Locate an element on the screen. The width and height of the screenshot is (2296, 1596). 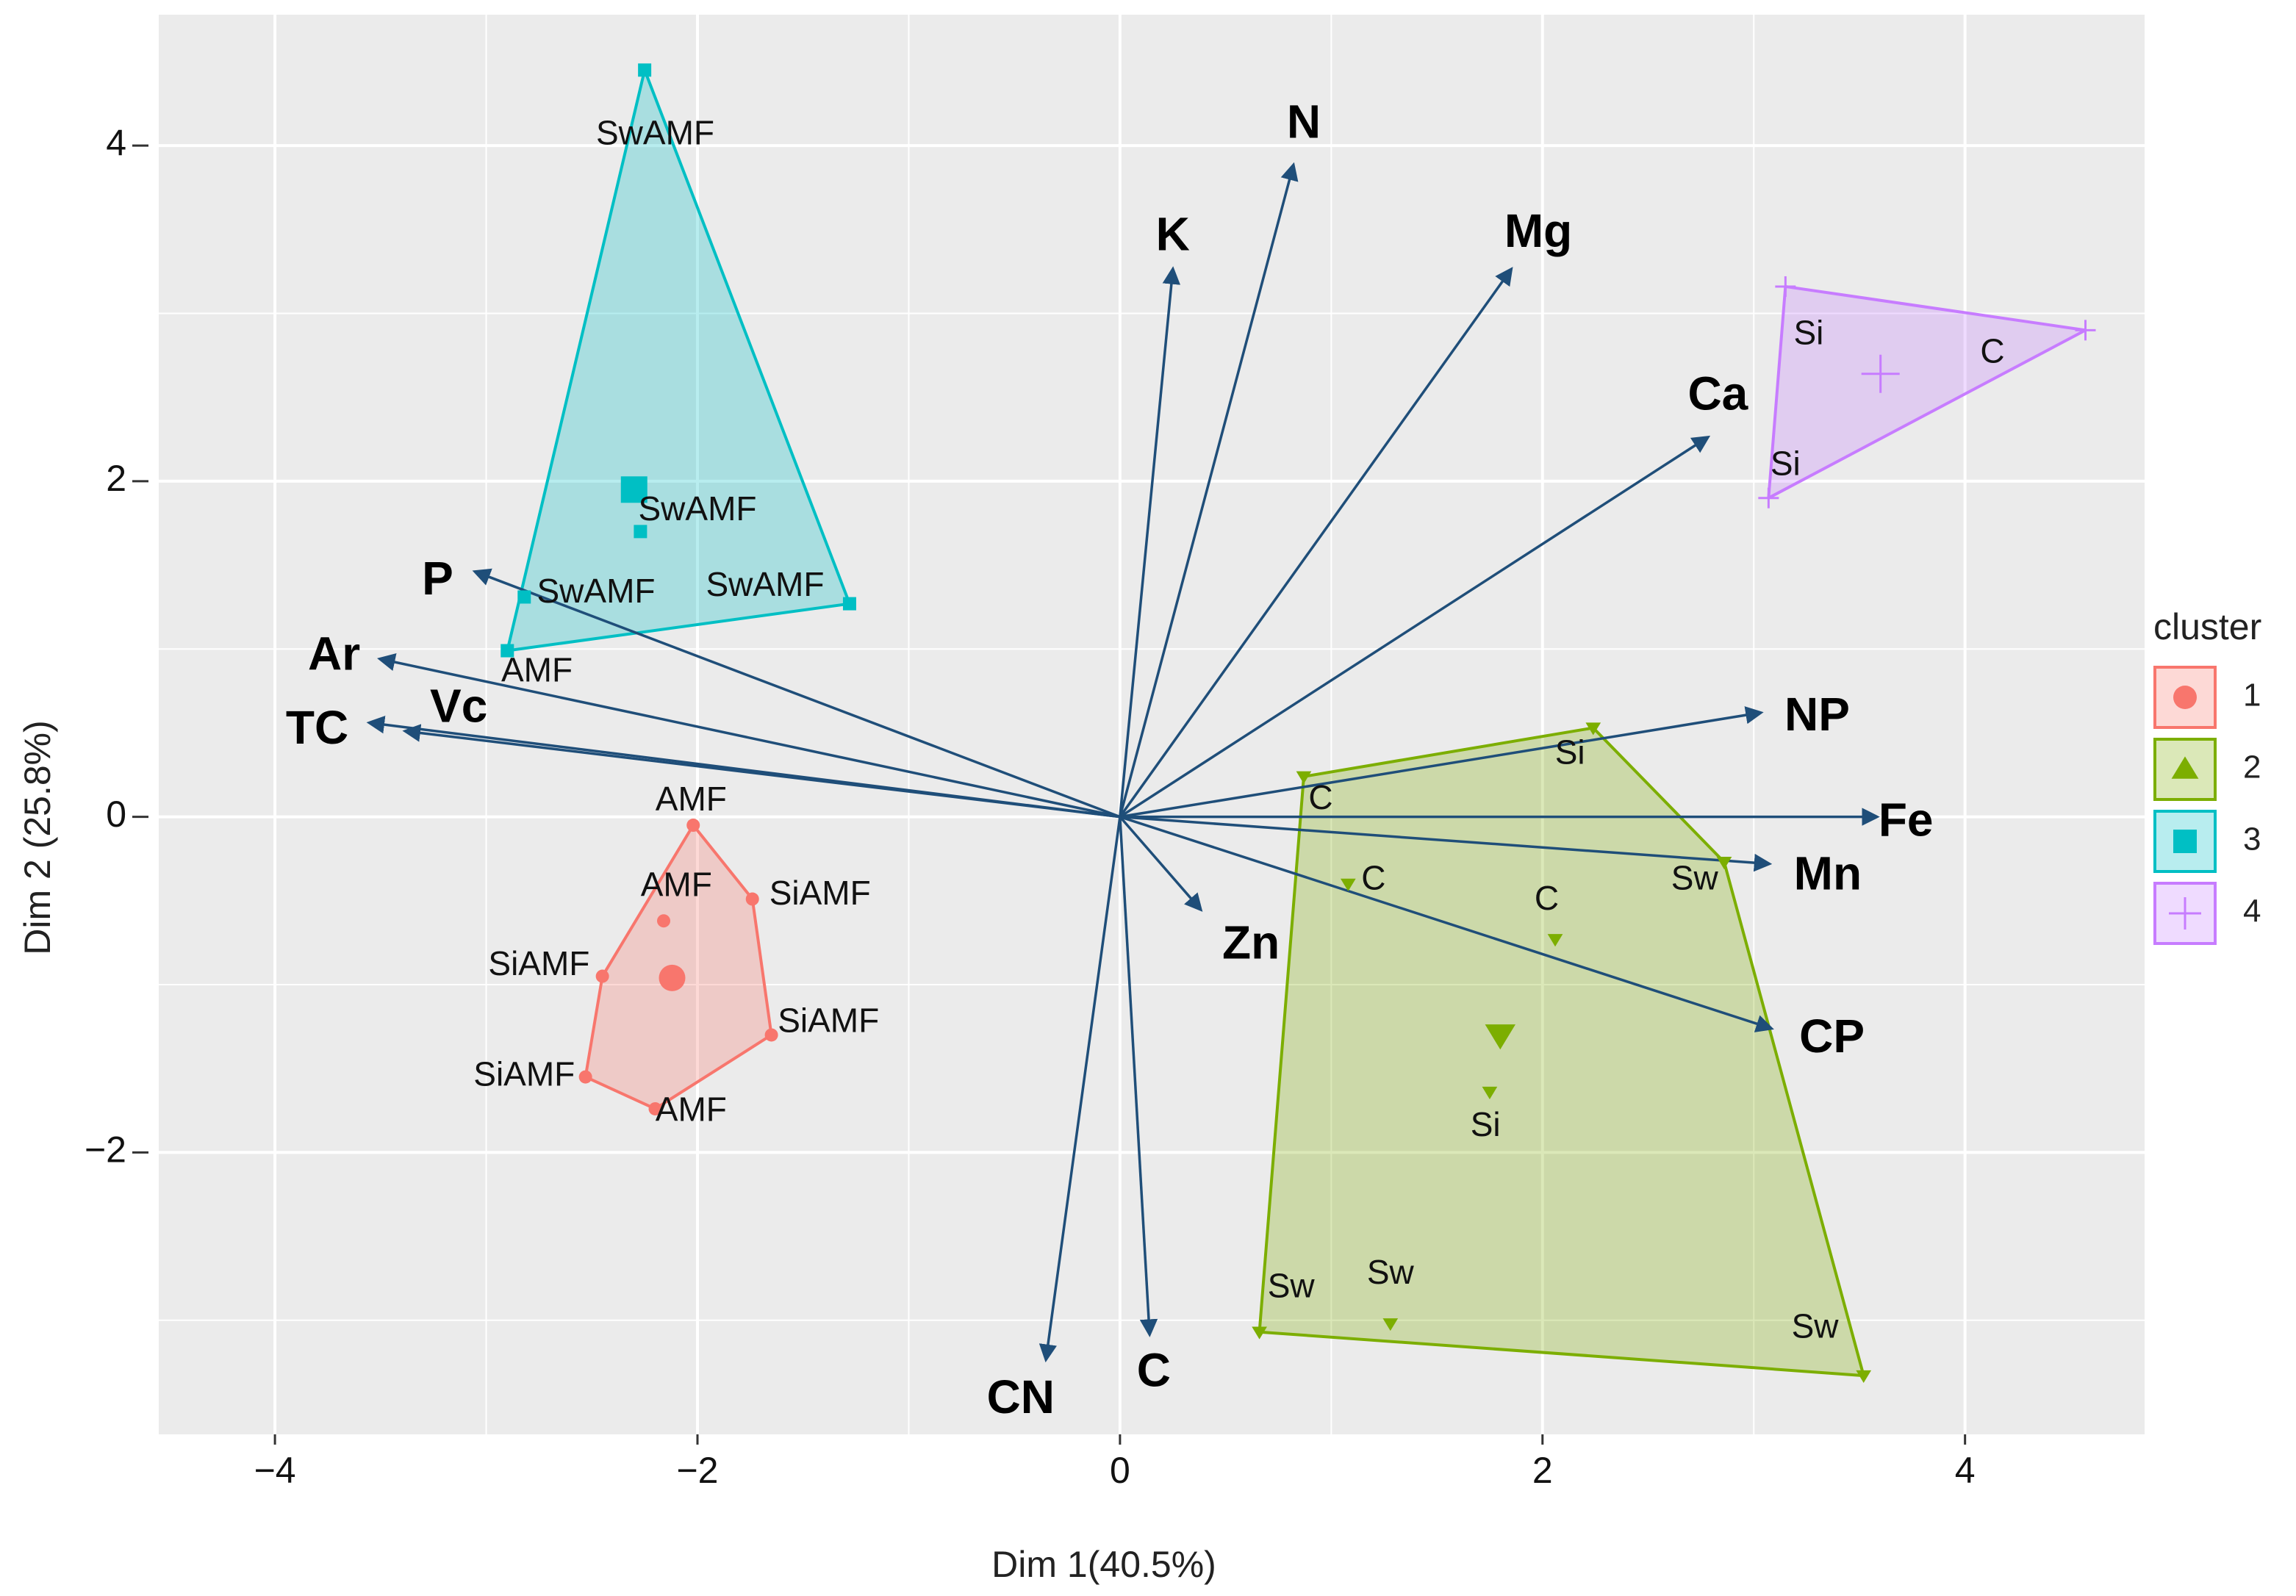
cluster-2-centroid is located at coordinates (1500, 1037).